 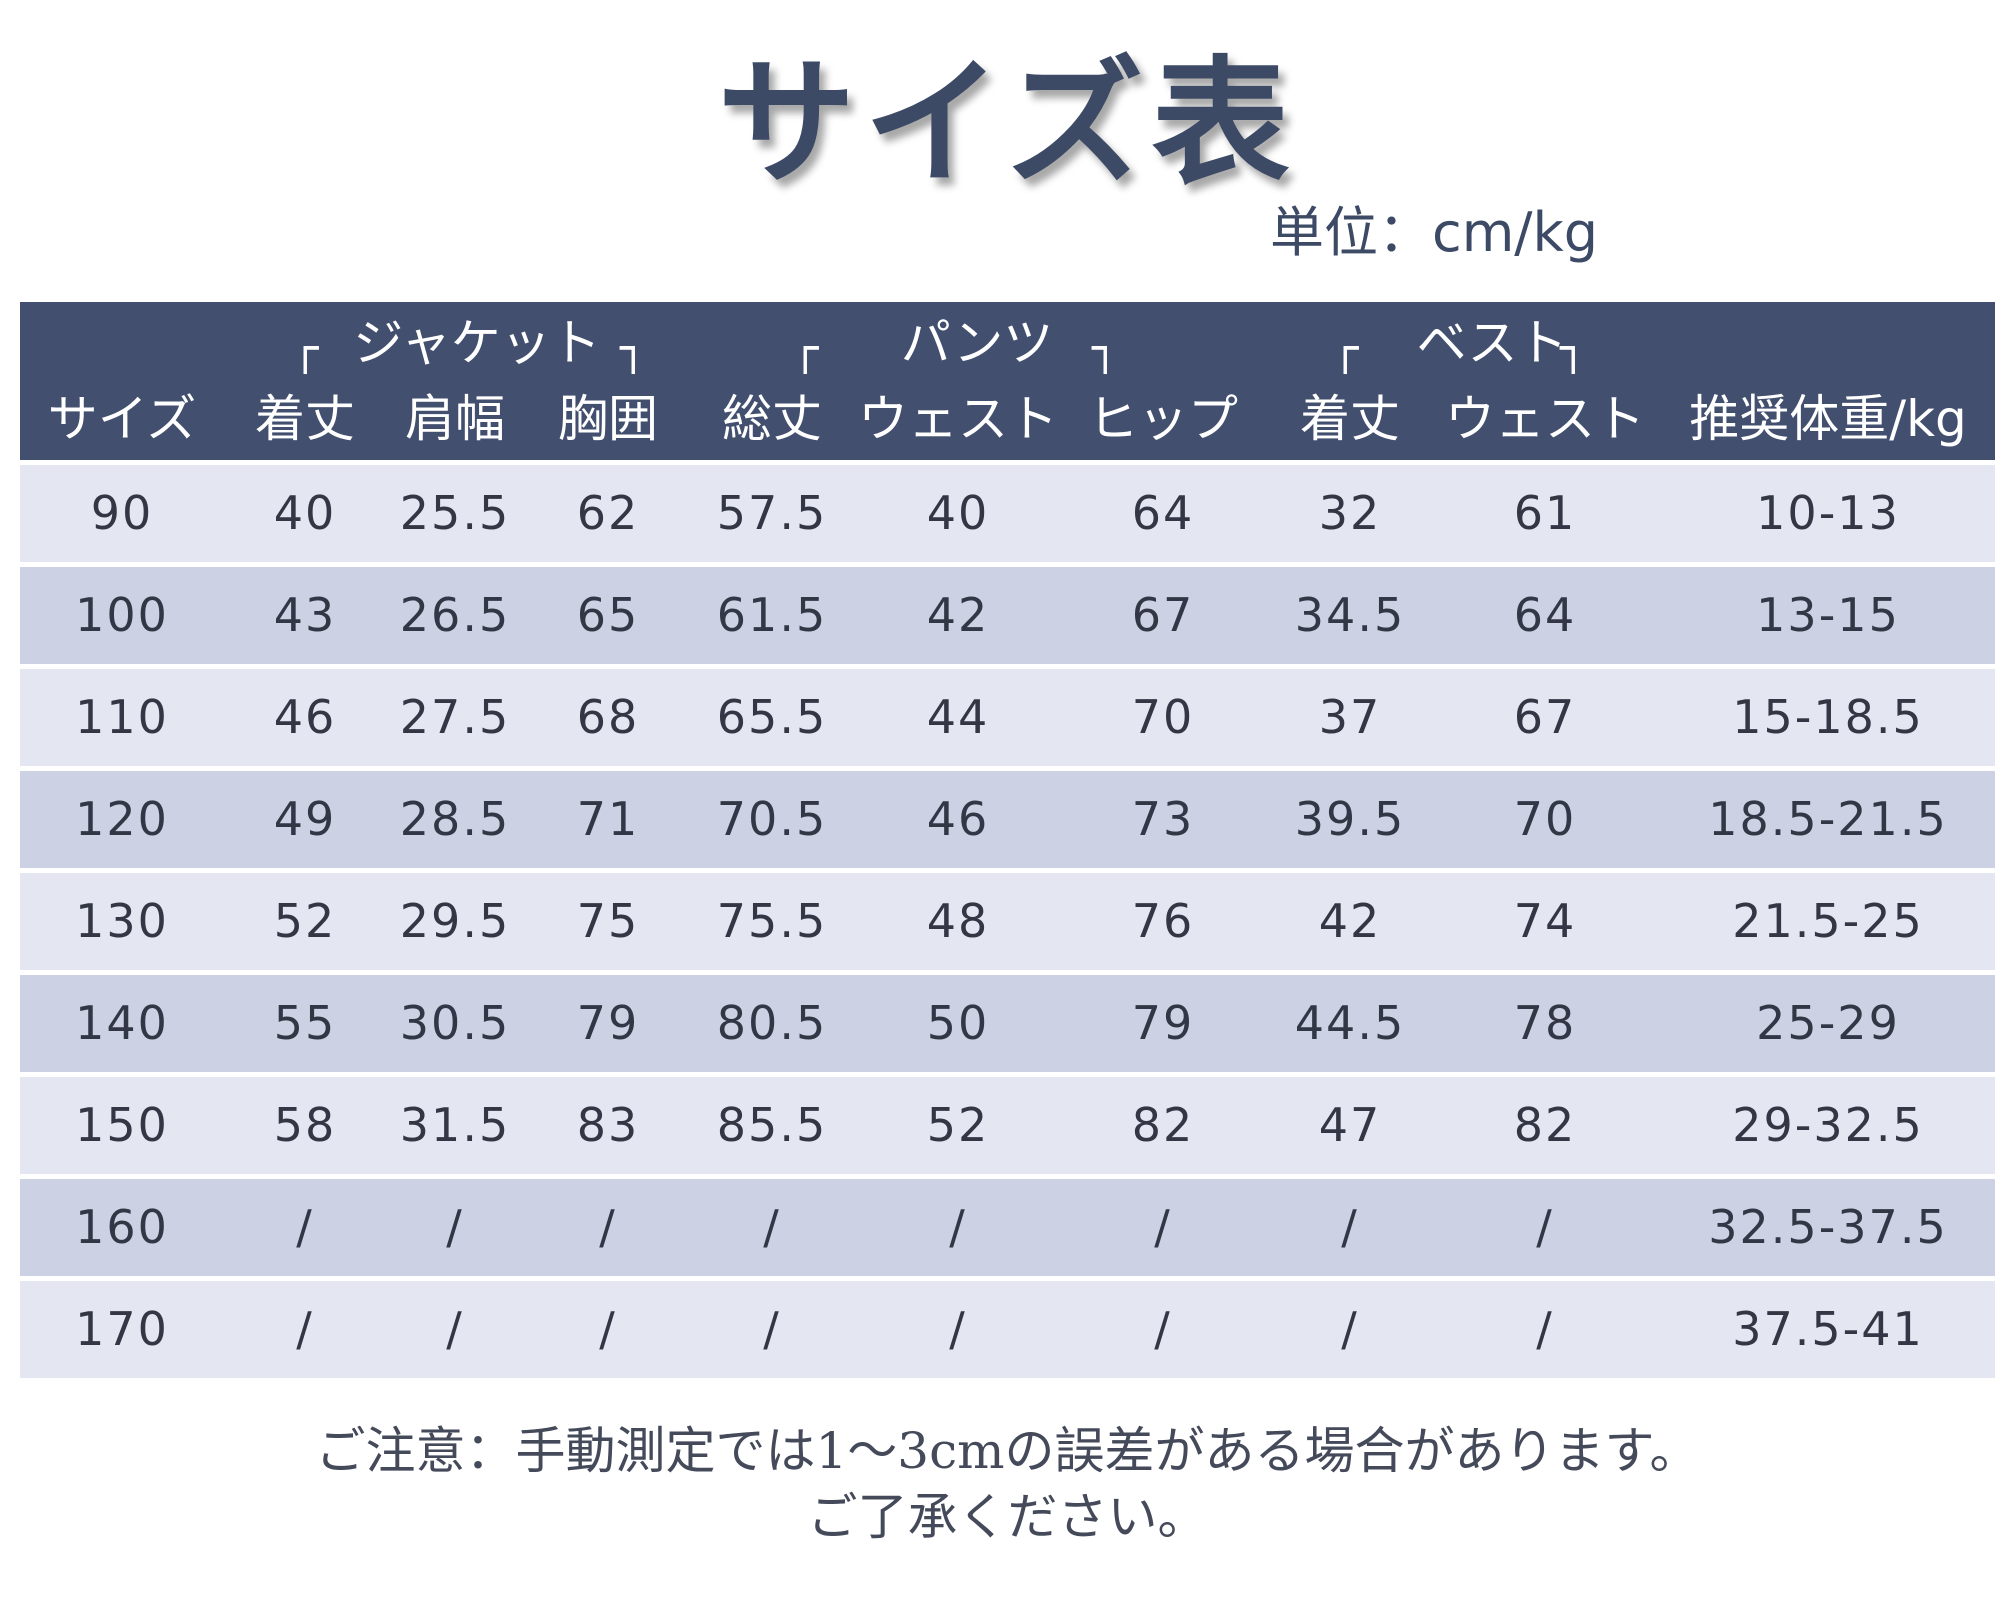 I want to click on table-cell: 25.5, so click(x=455, y=513).